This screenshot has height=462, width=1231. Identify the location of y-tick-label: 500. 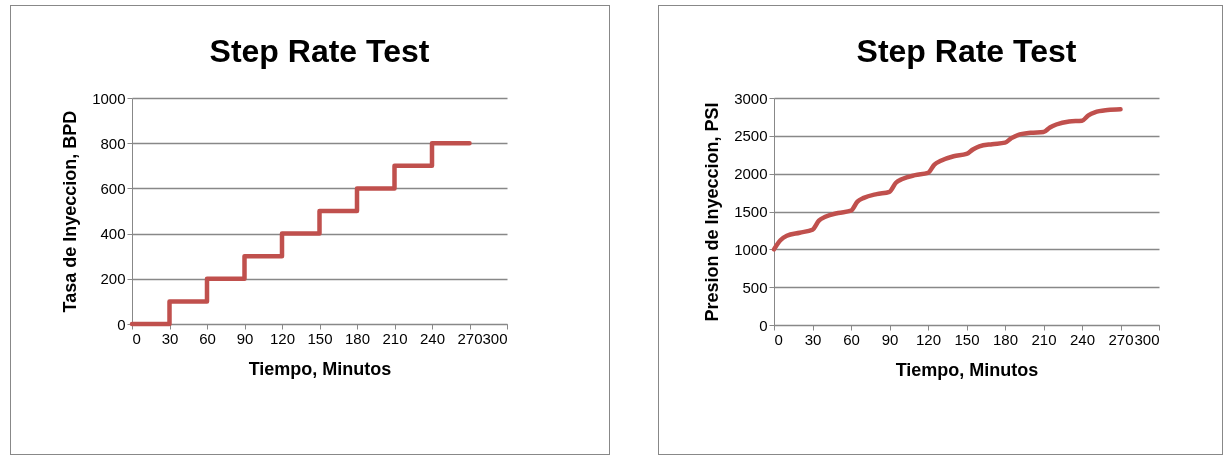
(755, 287).